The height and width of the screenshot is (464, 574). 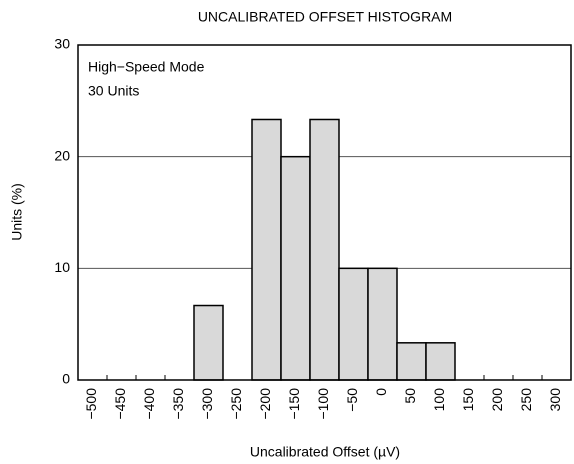 I want to click on y-axis-label: Units (%), so click(x=17, y=212).